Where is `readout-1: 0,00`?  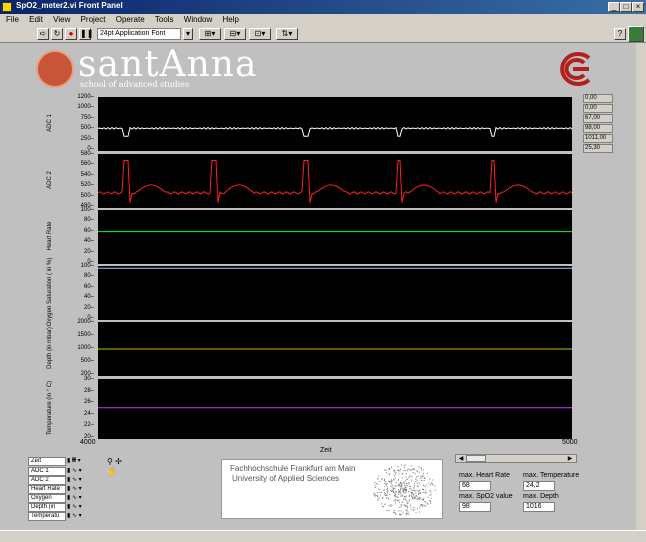 readout-1: 0,00 is located at coordinates (598, 108).